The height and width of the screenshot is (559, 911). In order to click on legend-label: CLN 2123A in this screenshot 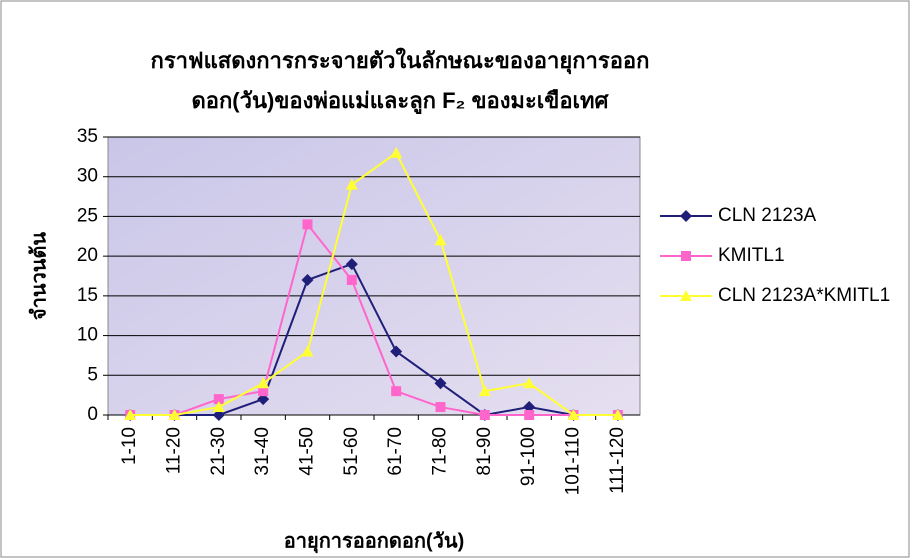, I will do `click(767, 215)`.